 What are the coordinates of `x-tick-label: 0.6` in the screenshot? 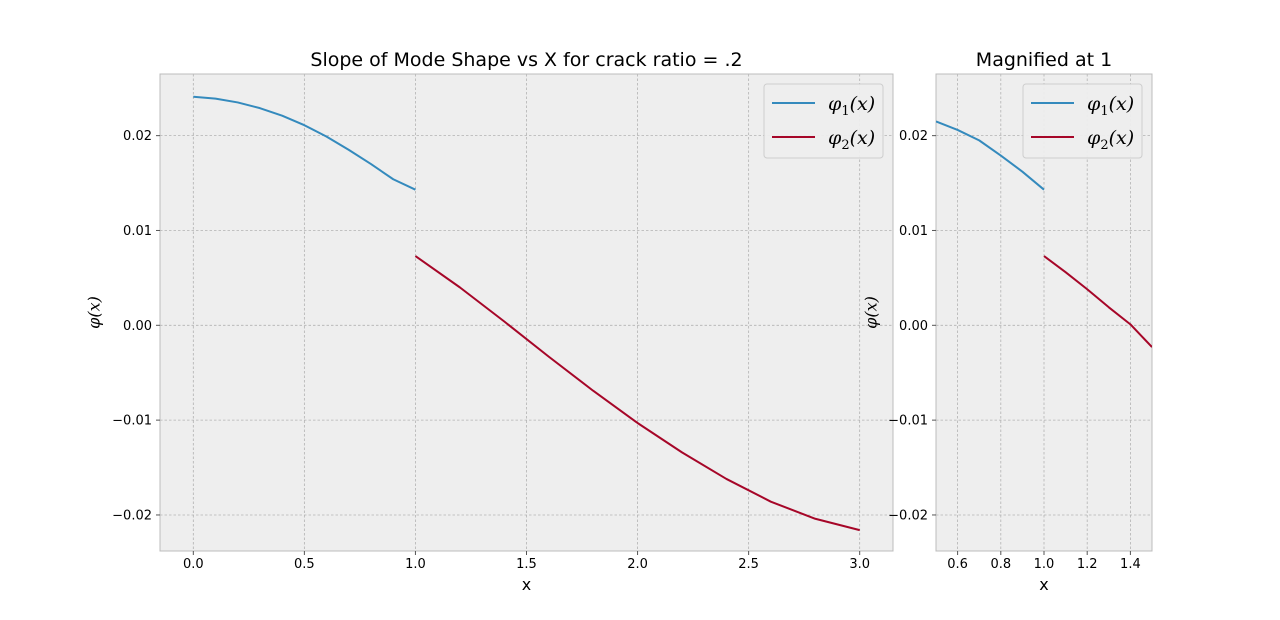 It's located at (957, 564).